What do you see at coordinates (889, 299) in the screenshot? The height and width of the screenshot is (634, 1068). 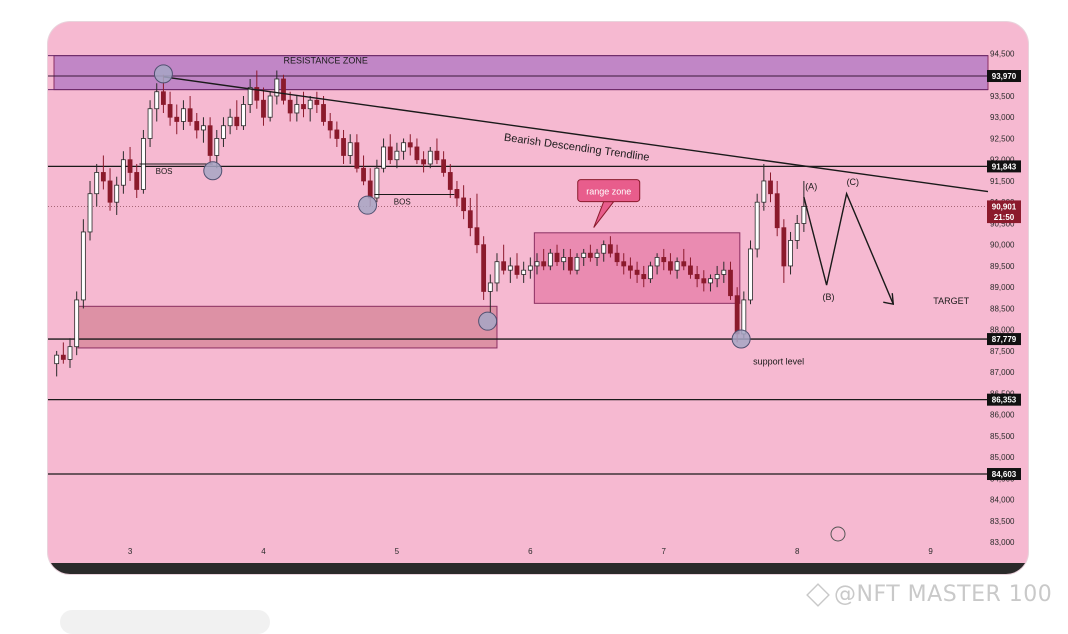 I see `projection-arrowhead` at bounding box center [889, 299].